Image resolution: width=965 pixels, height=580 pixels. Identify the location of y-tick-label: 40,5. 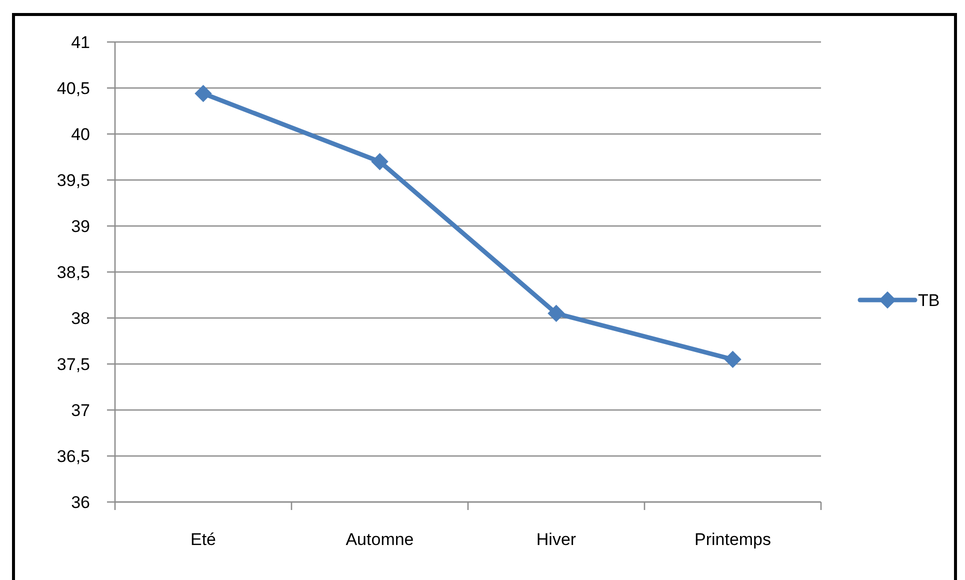
(73, 88).